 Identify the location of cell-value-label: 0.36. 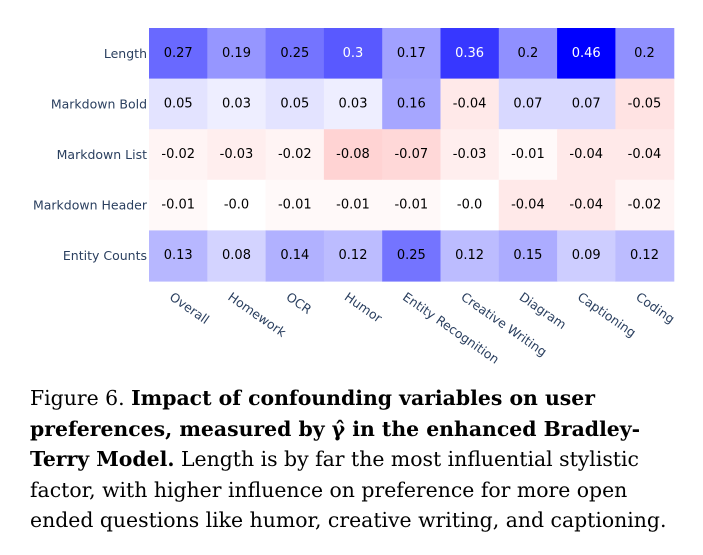
(469, 53).